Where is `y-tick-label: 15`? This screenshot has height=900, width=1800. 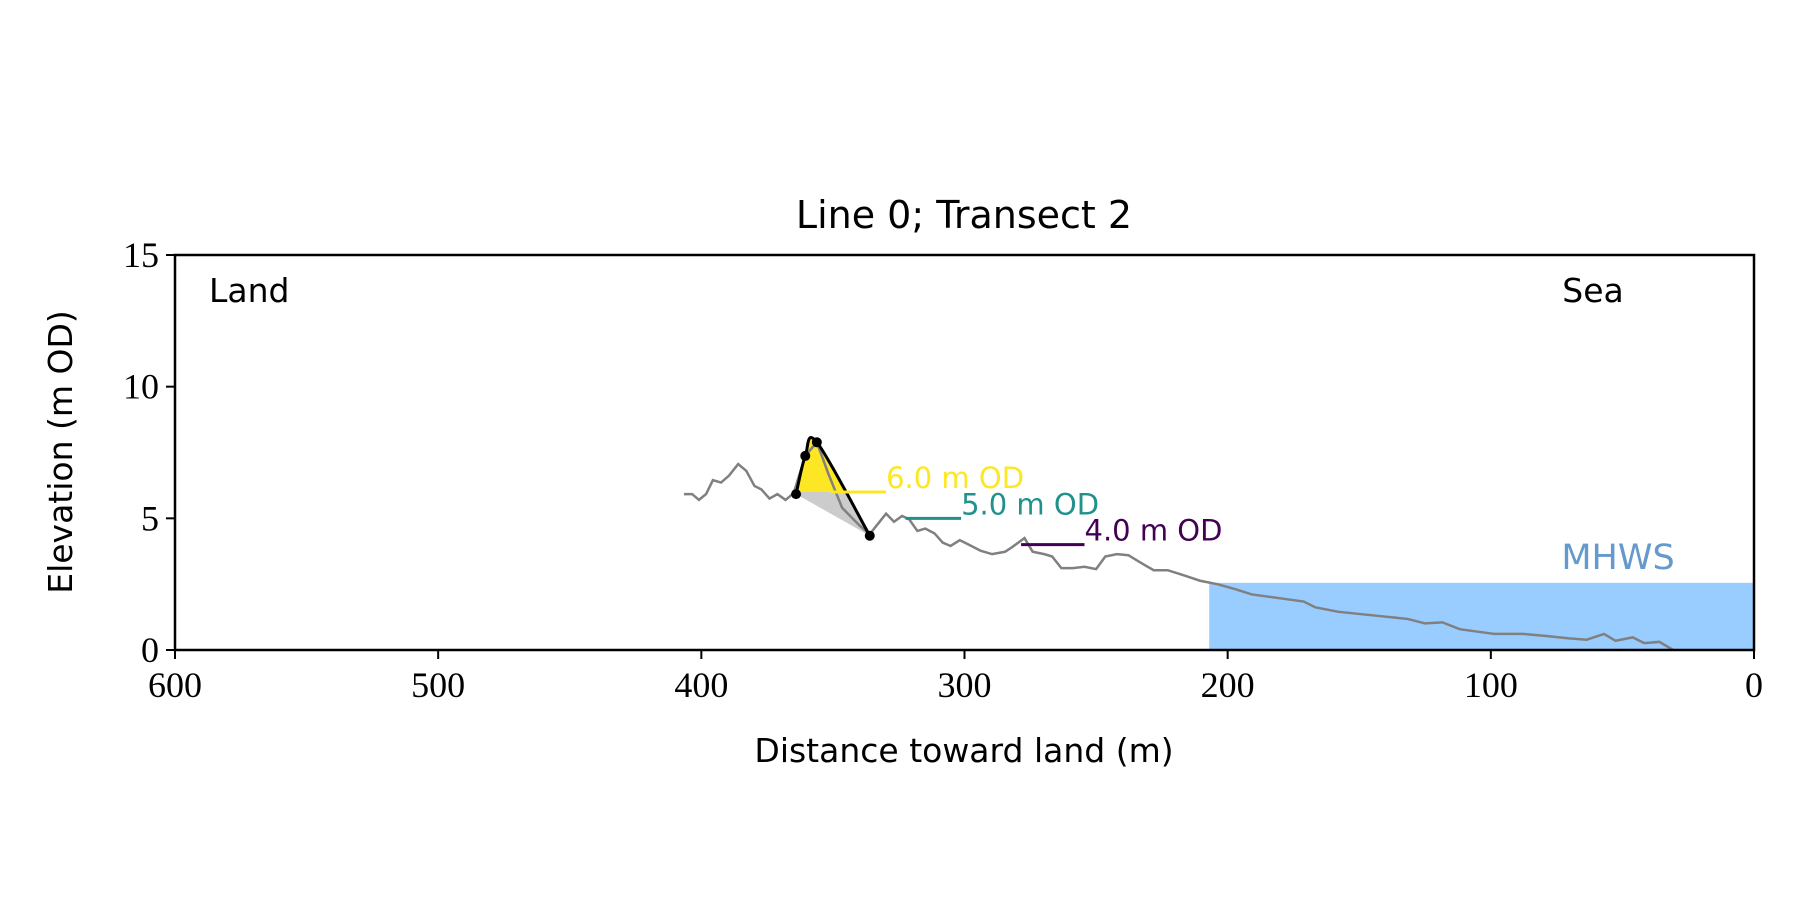
y-tick-label: 15 is located at coordinates (141, 255).